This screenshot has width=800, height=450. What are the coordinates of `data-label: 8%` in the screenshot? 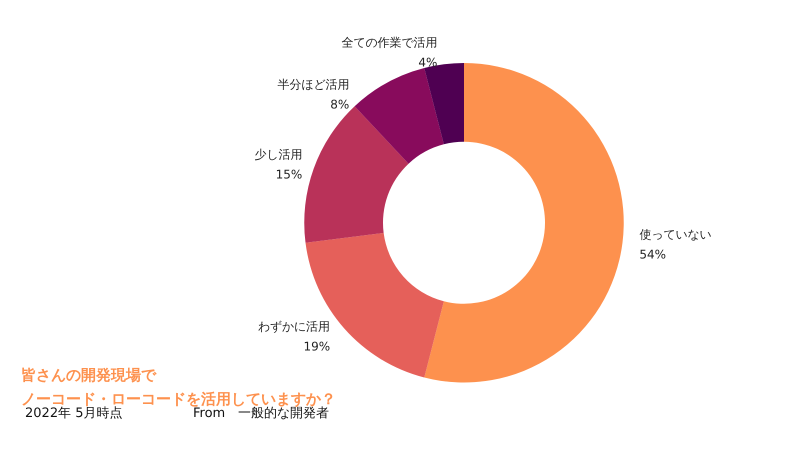 It's located at (340, 104).